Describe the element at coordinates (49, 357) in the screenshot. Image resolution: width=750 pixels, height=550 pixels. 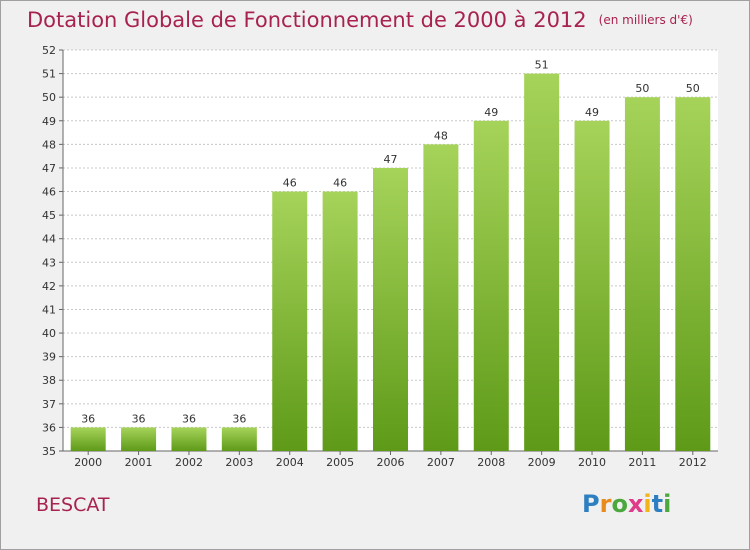
I see `y-tick-label: 39` at that location.